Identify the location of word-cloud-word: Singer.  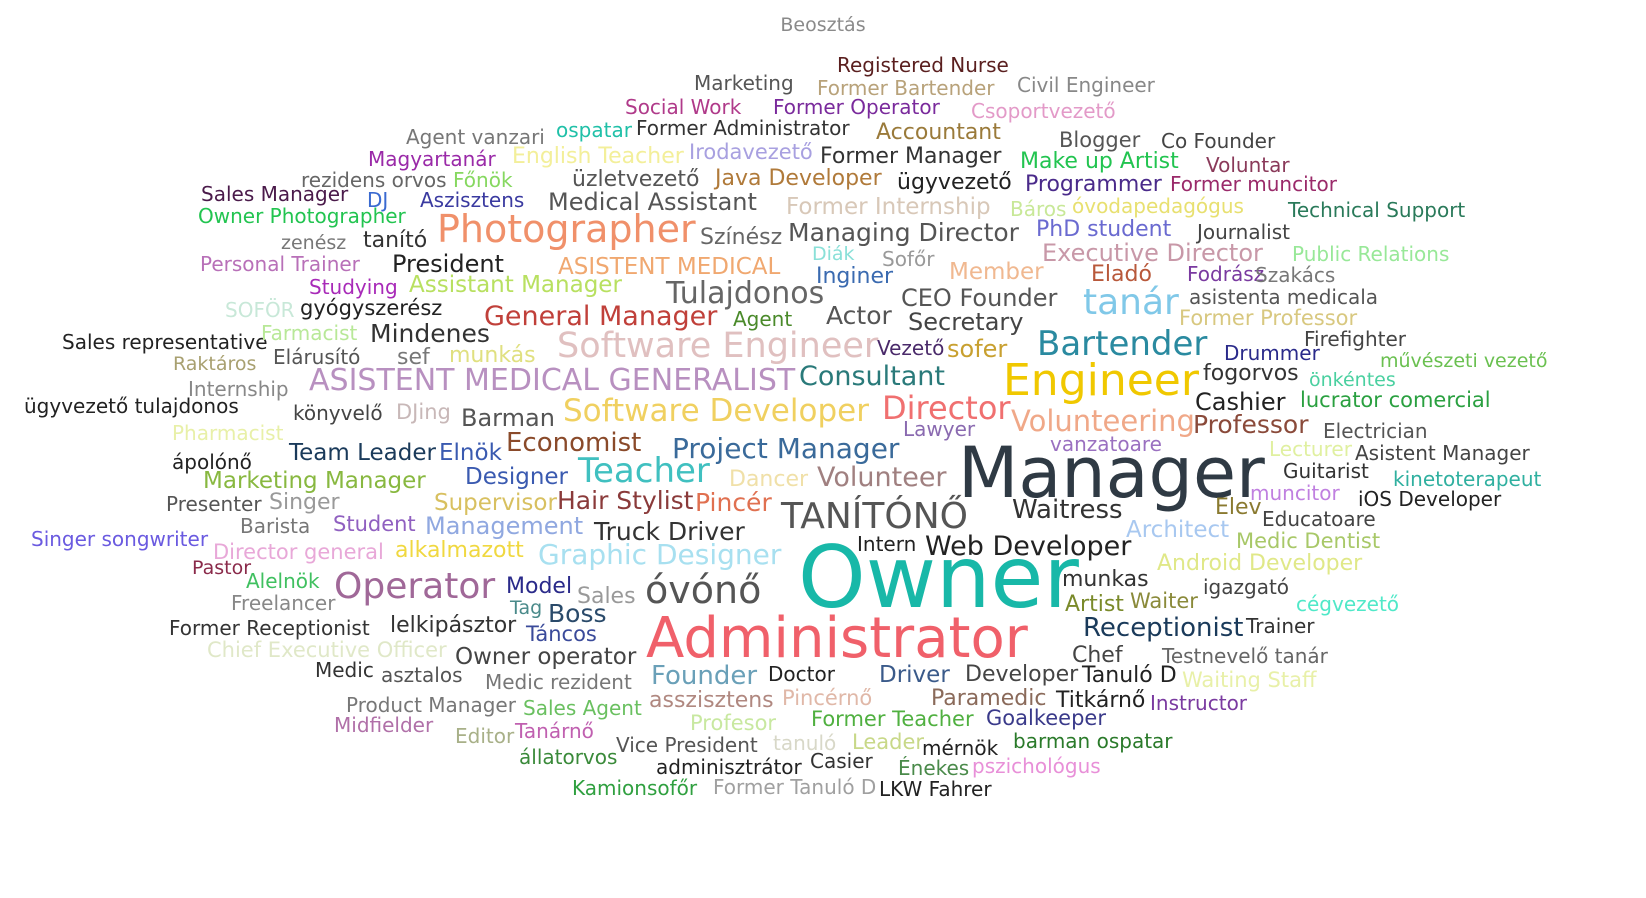
(304, 502).